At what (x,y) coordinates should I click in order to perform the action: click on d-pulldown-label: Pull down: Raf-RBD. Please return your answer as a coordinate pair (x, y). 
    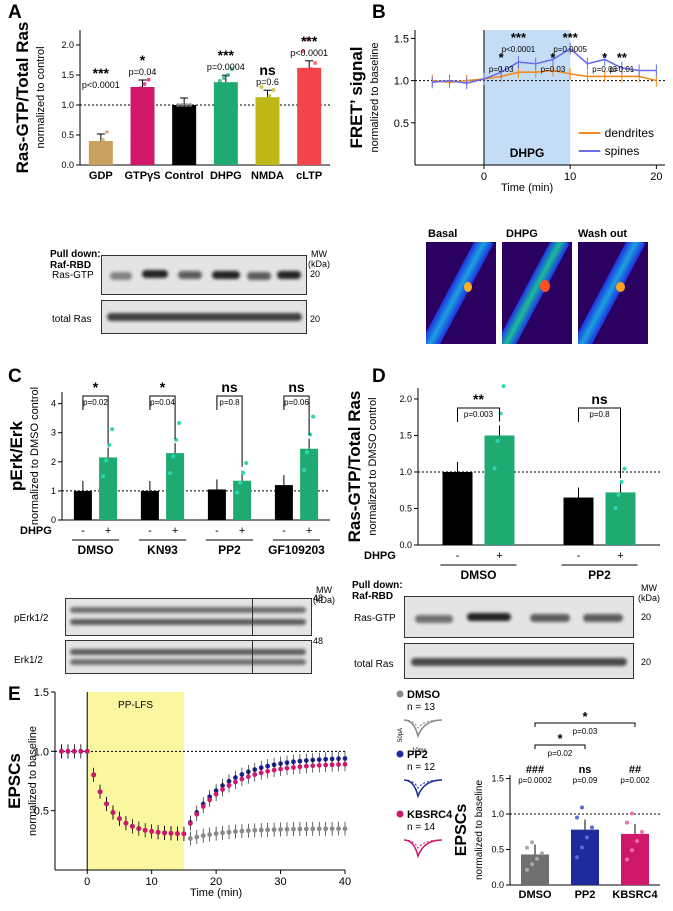
    Looking at the image, I should click on (377, 591).